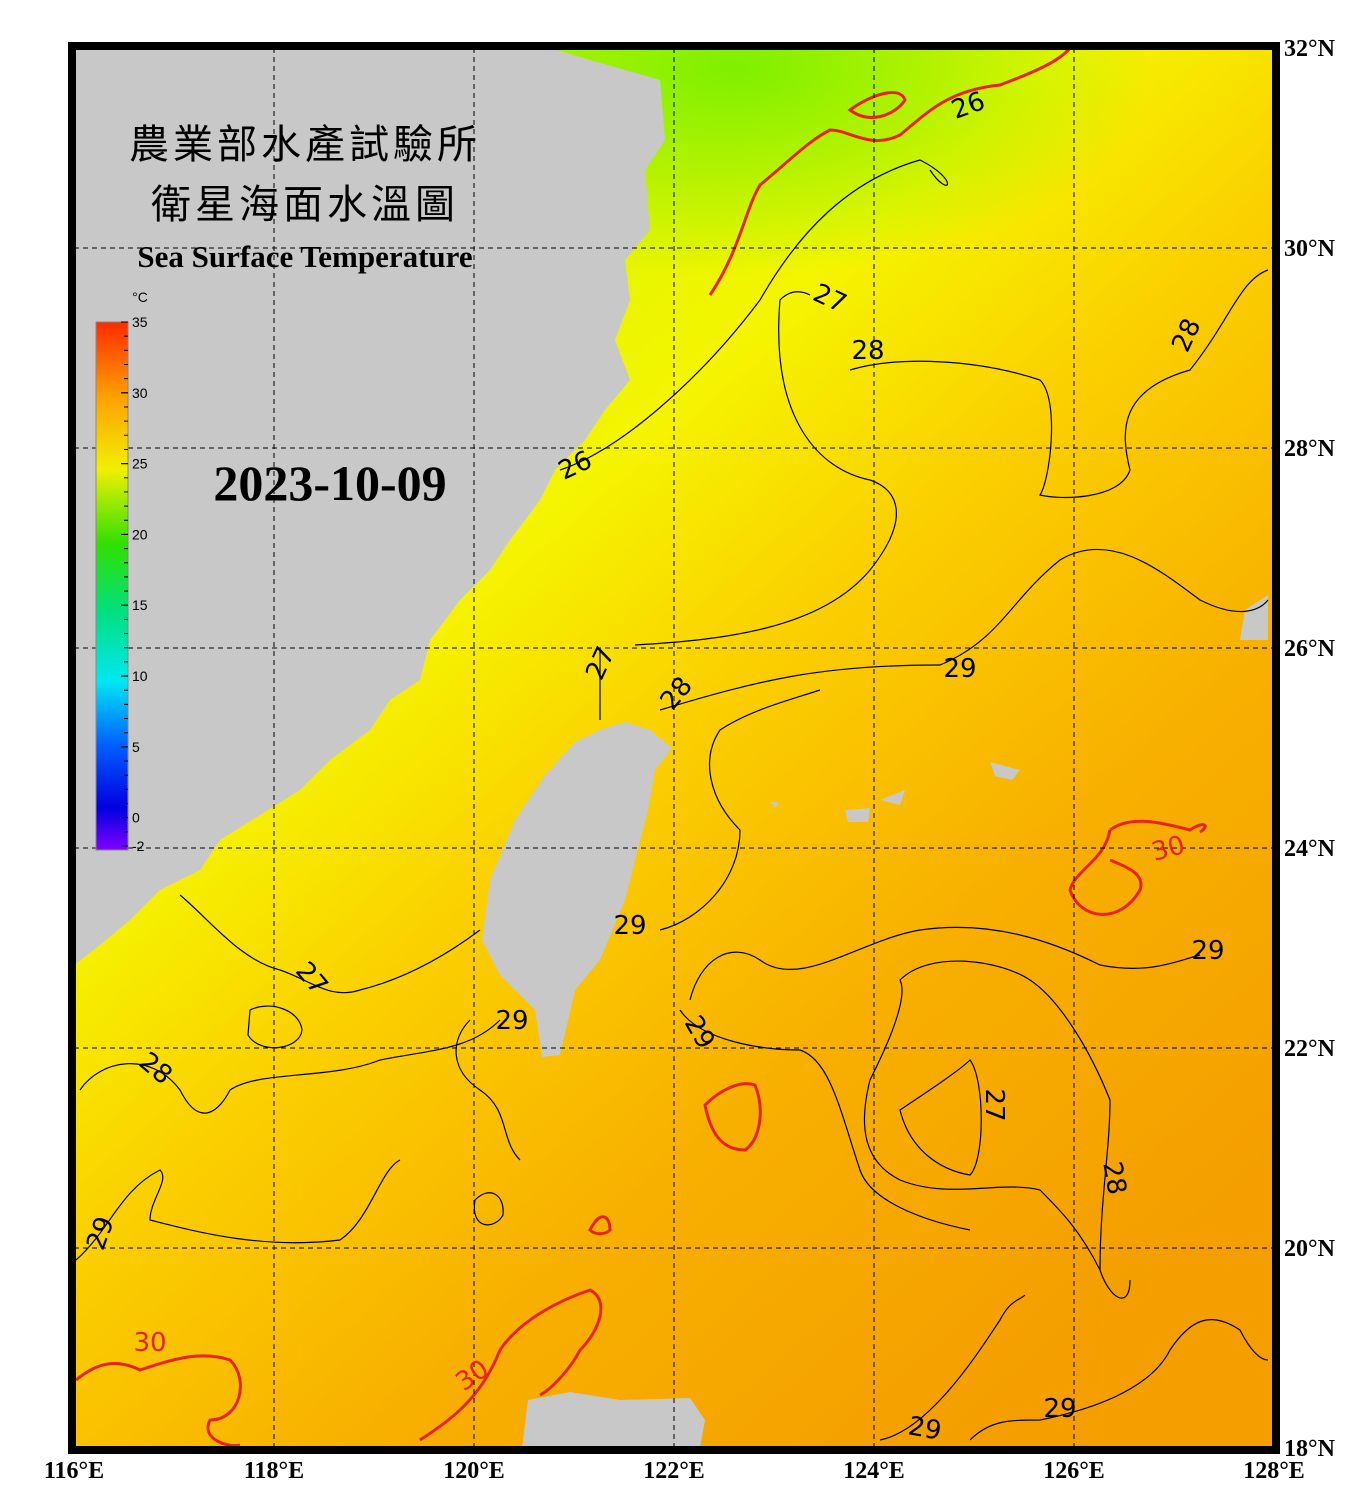  What do you see at coordinates (1074, 1471) in the screenshot?
I see `lon-label: 126°E` at bounding box center [1074, 1471].